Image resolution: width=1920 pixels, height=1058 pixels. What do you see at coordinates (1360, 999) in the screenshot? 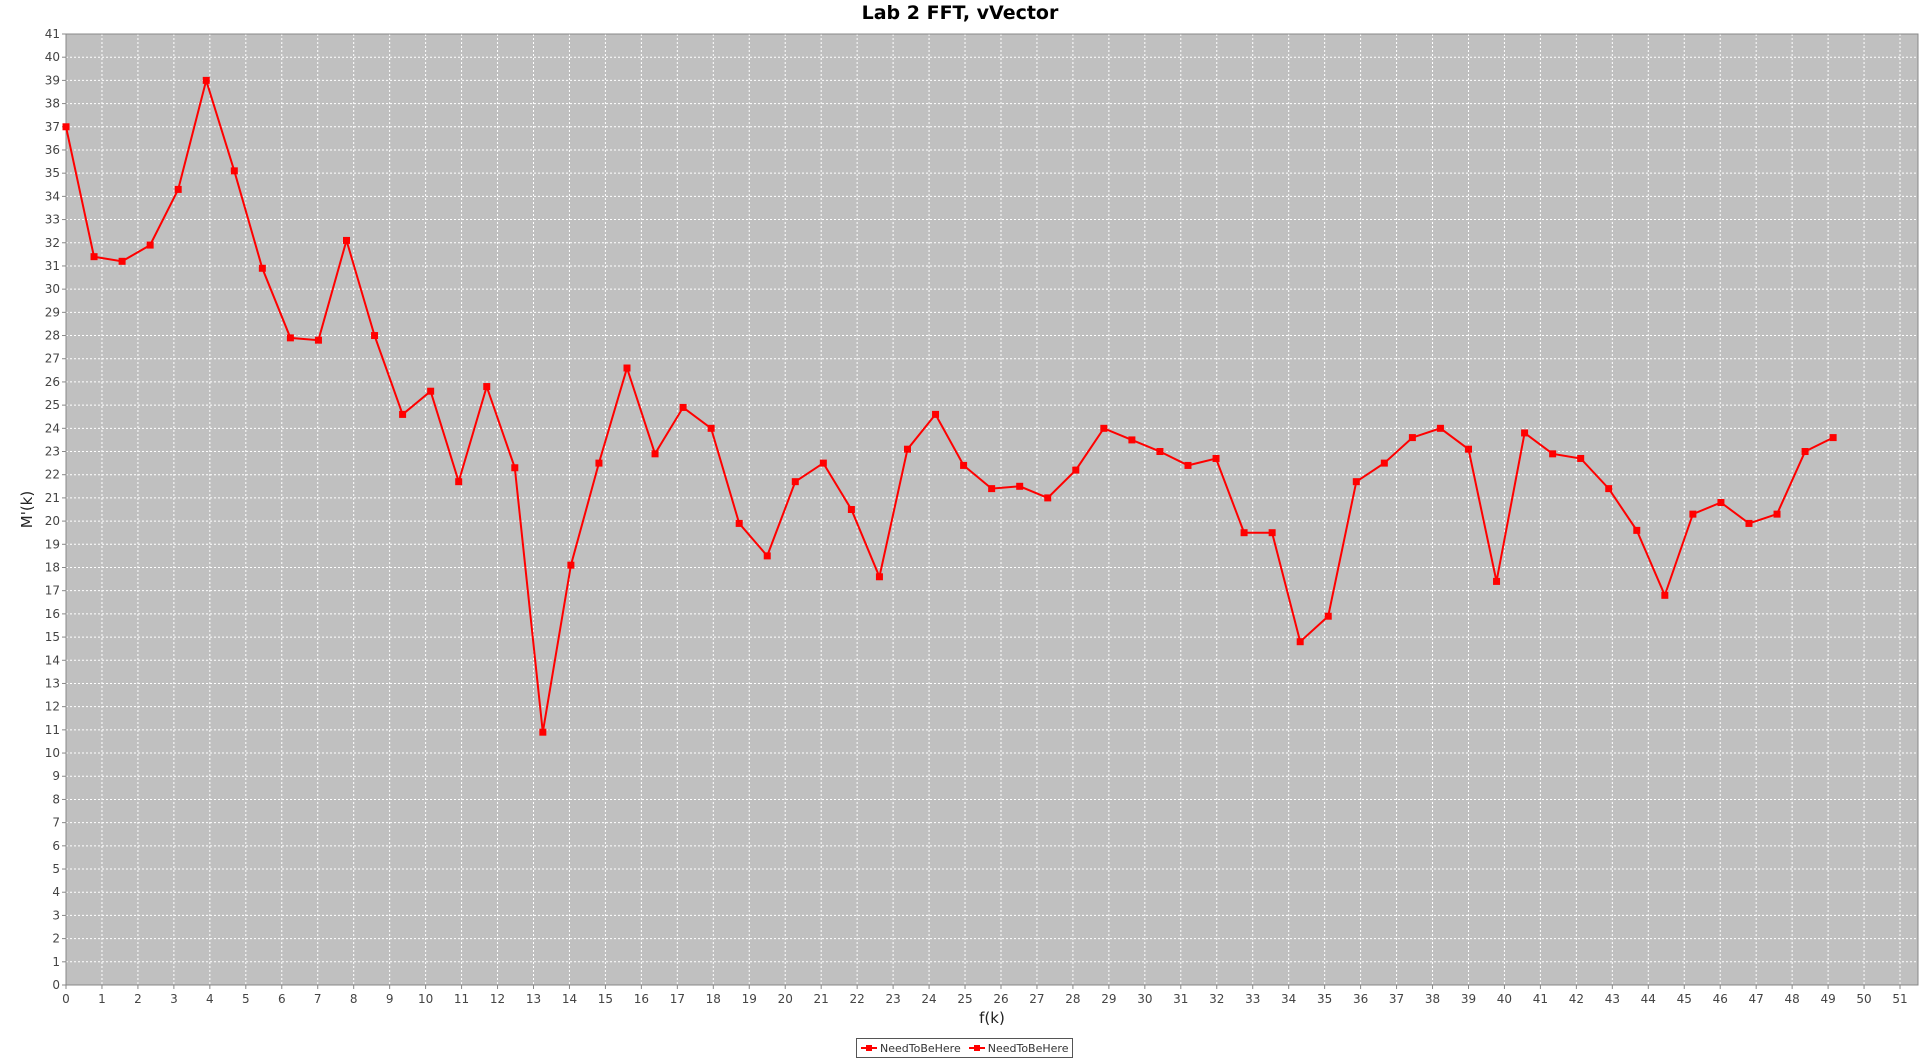
I see `x-tick-label: 36` at bounding box center [1360, 999].